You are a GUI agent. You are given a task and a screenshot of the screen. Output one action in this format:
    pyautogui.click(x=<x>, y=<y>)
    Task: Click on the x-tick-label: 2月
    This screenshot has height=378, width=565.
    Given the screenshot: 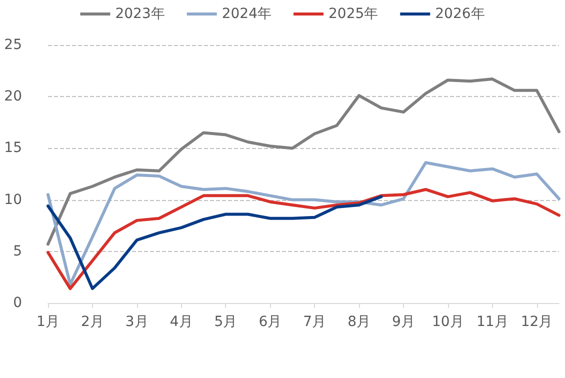 What is the action you would take?
    pyautogui.click(x=92, y=322)
    